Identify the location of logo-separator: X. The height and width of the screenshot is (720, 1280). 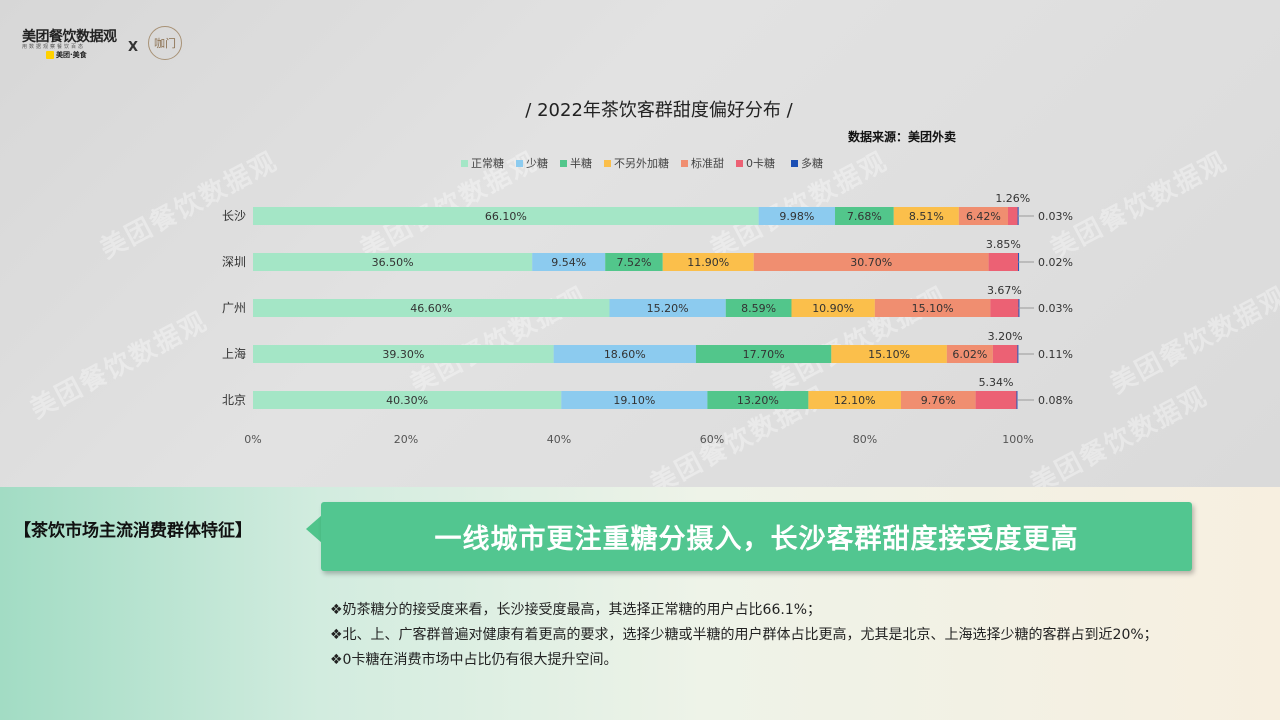
(133, 47).